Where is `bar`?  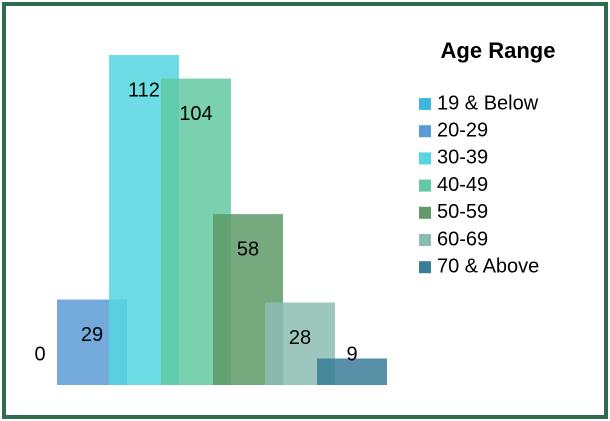 bar is located at coordinates (352, 371).